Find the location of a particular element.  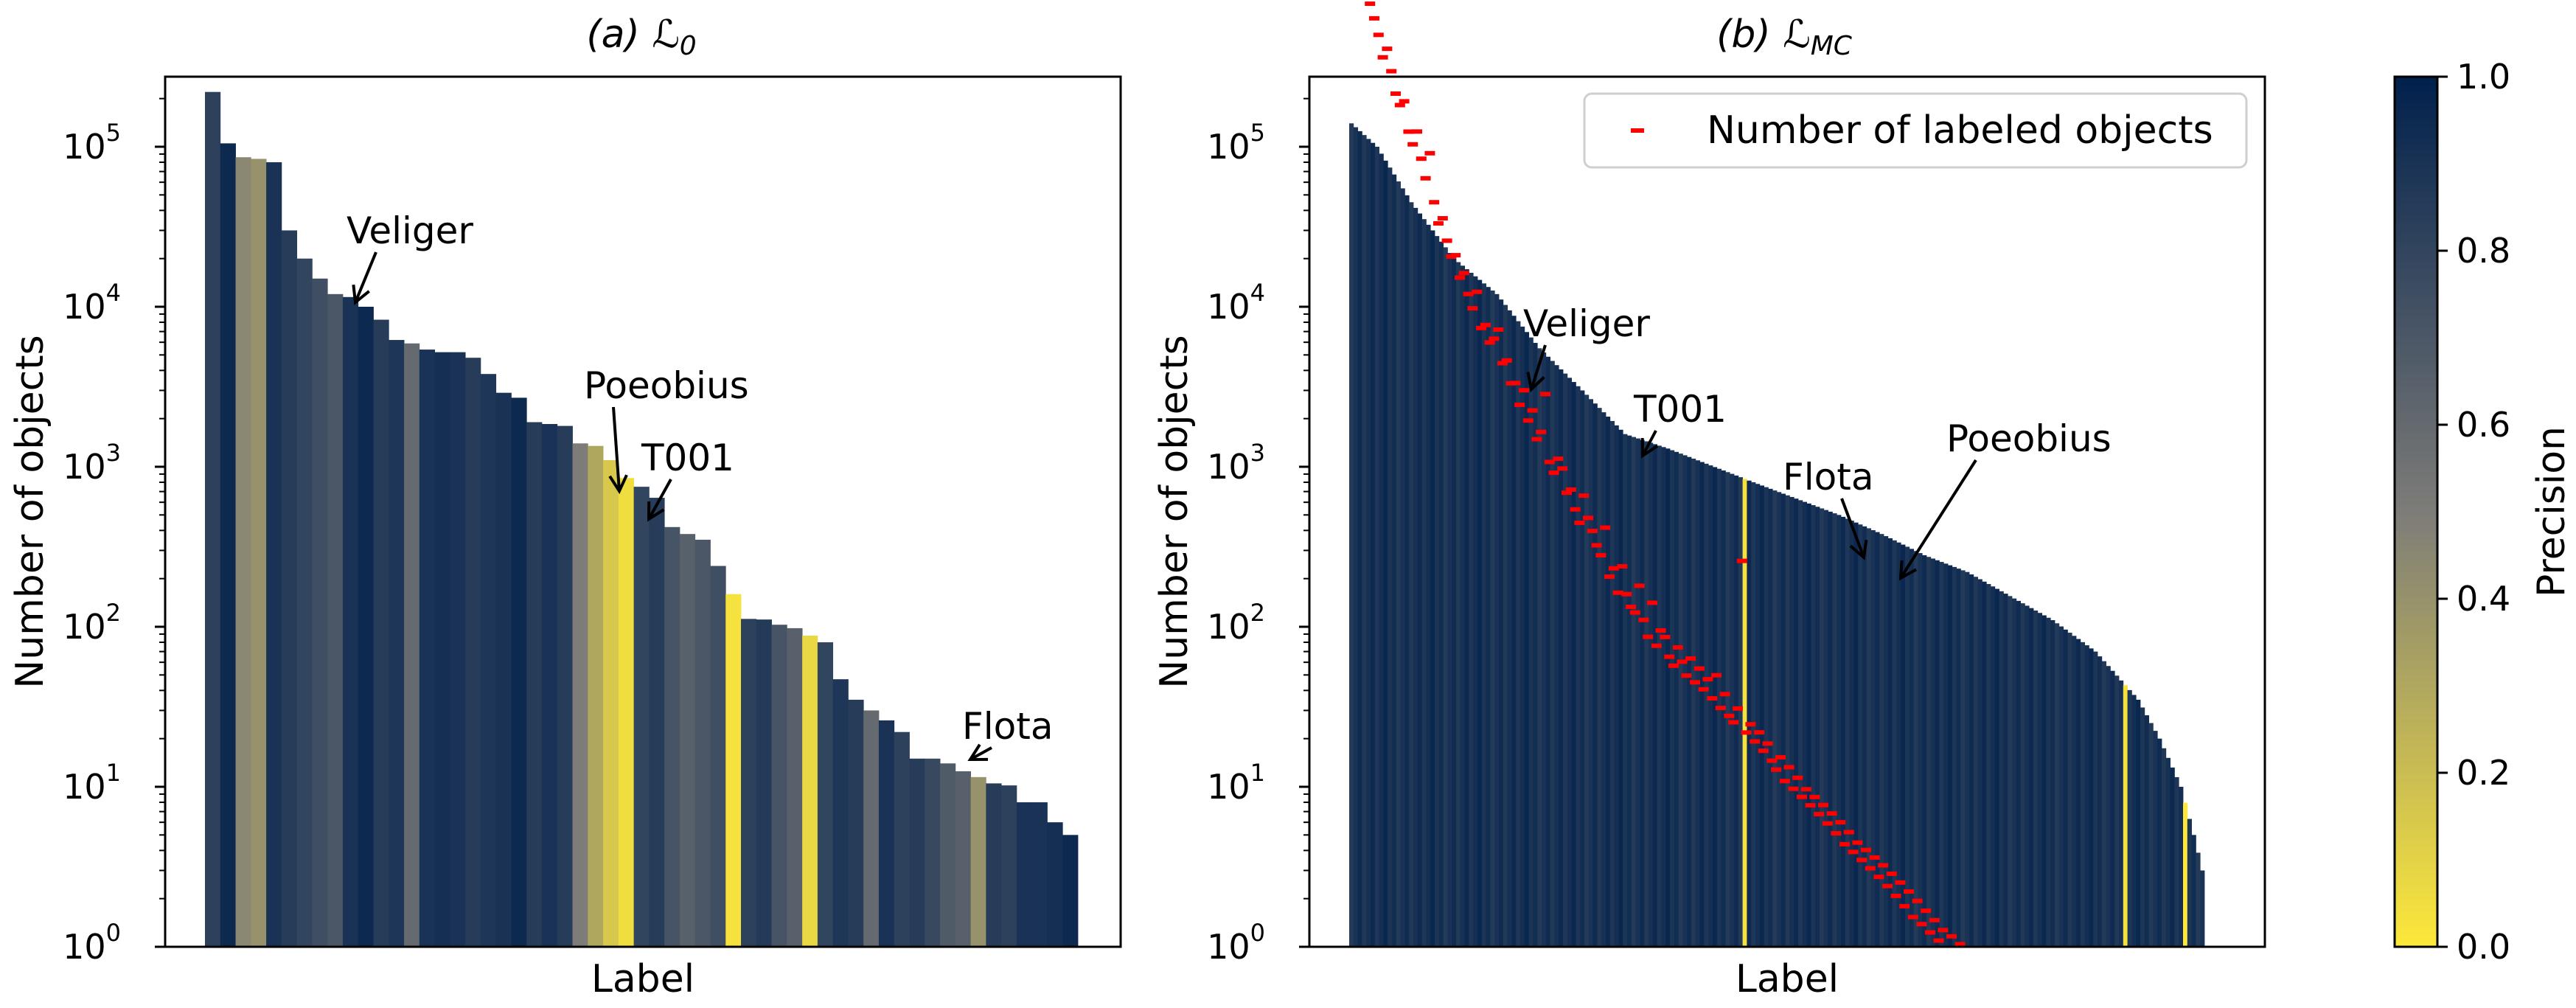

panel-a-ytick-label-1: 10¹ is located at coordinates (92, 783).